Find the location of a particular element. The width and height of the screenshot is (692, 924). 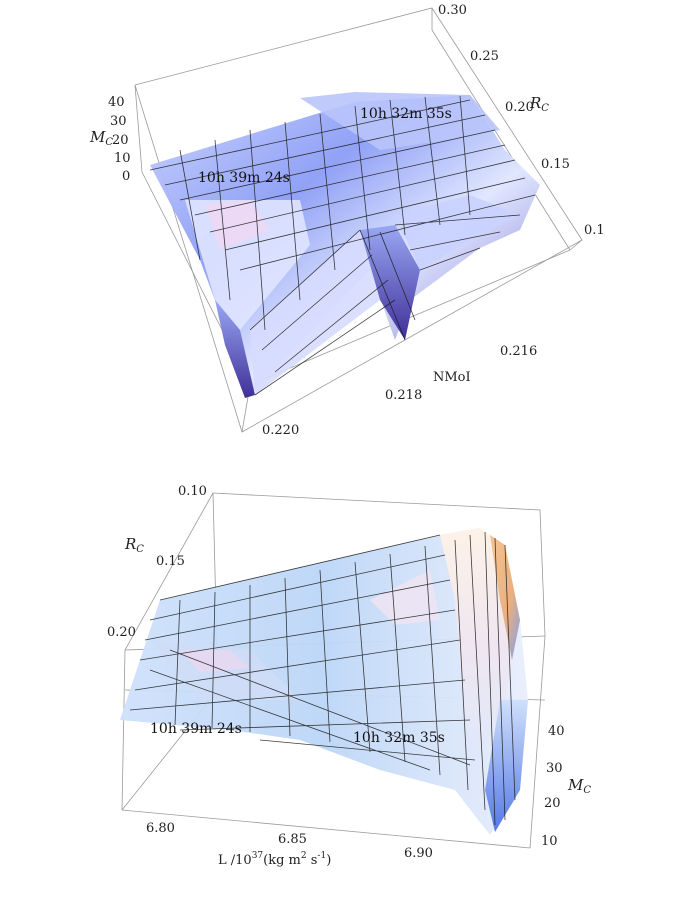

chart-top-y-tick-030: 0.30 is located at coordinates (452, 10).